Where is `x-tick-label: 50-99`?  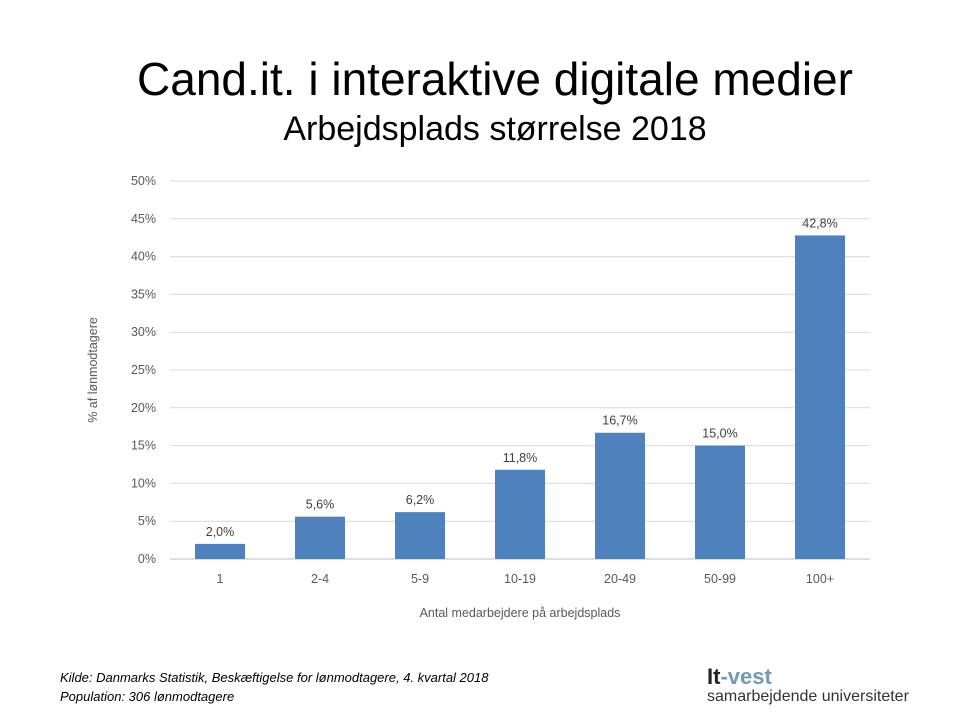 x-tick-label: 50-99 is located at coordinates (720, 579).